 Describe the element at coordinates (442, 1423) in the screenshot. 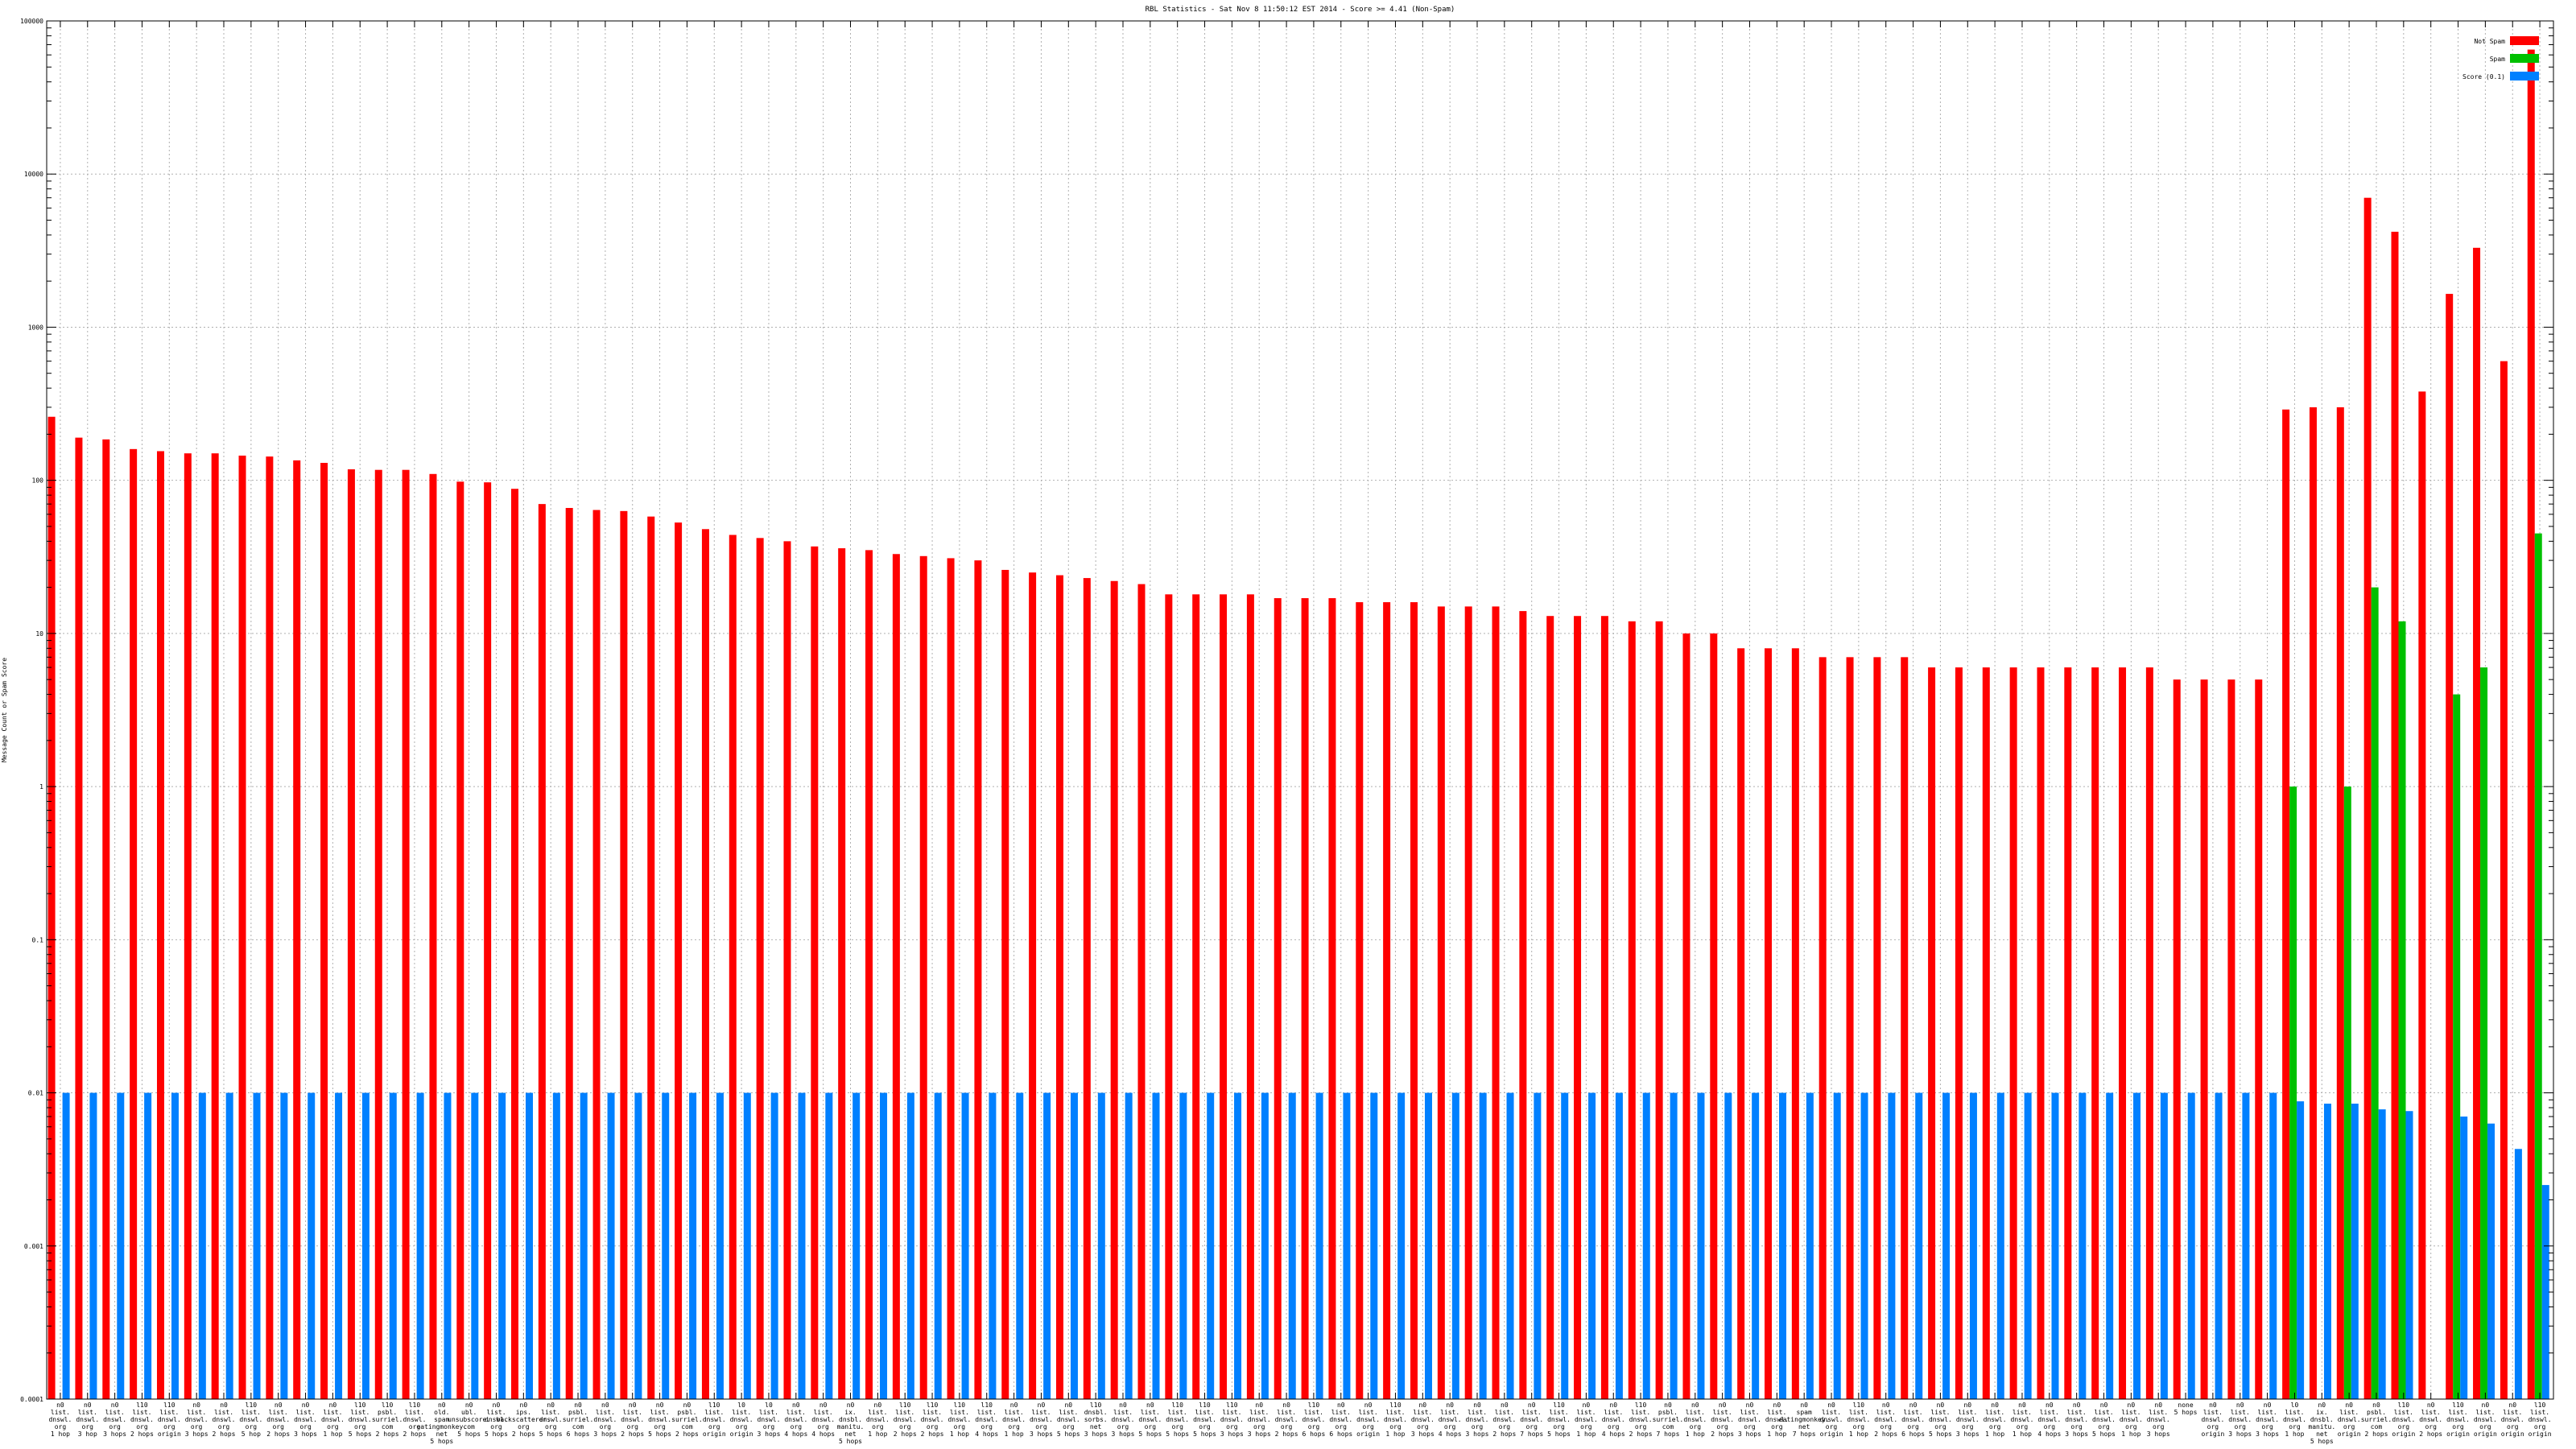

I see `x-category-label: n0 old. spam eatingmonkey. net 5 hops` at that location.